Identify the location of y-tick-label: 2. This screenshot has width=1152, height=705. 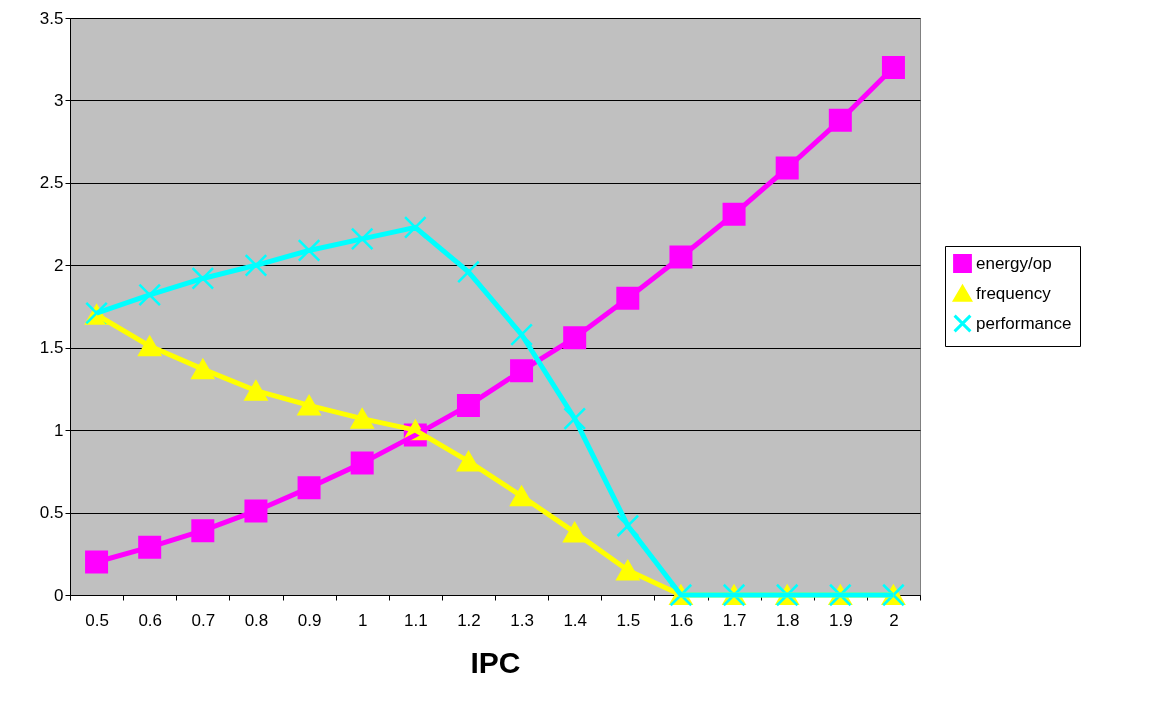
(59, 265).